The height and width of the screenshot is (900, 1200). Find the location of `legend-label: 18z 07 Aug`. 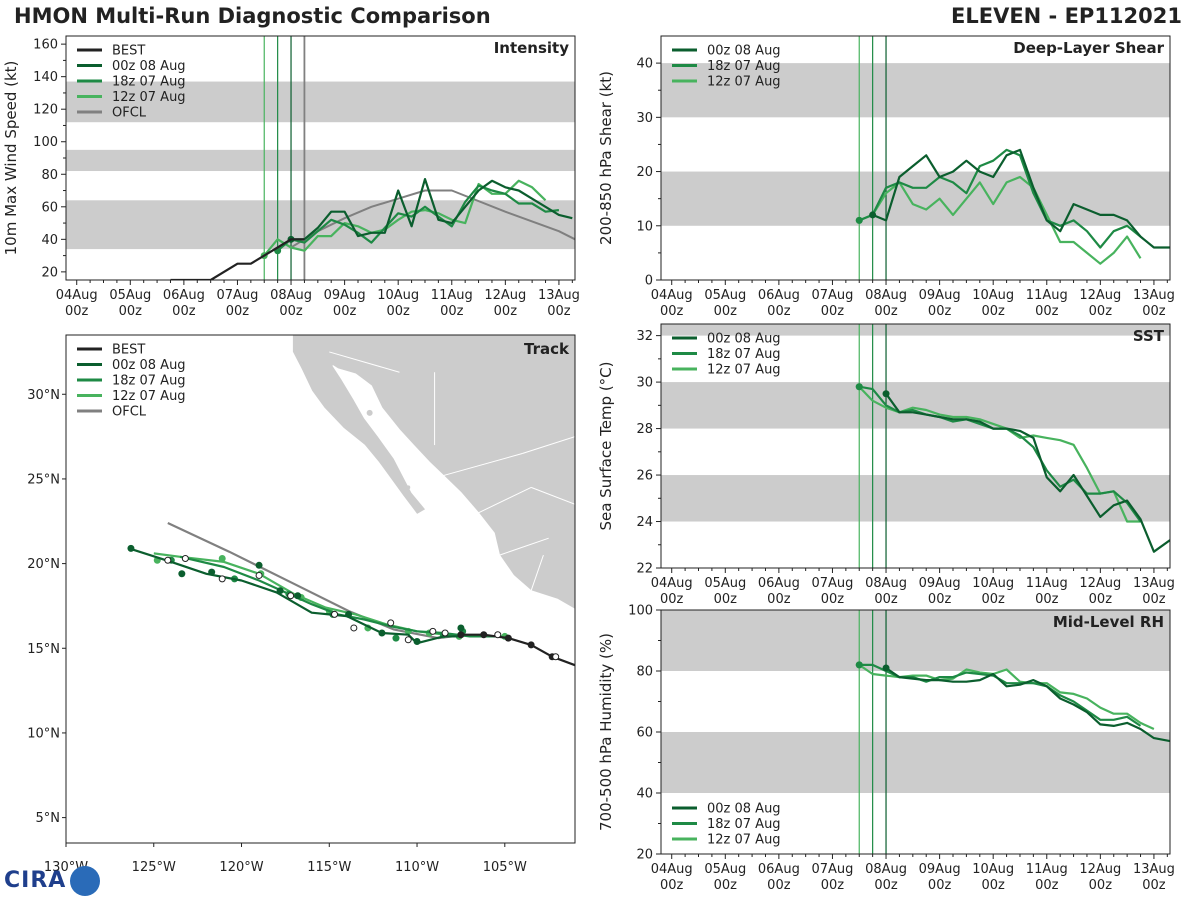

legend-label: 18z 07 Aug is located at coordinates (149, 381).